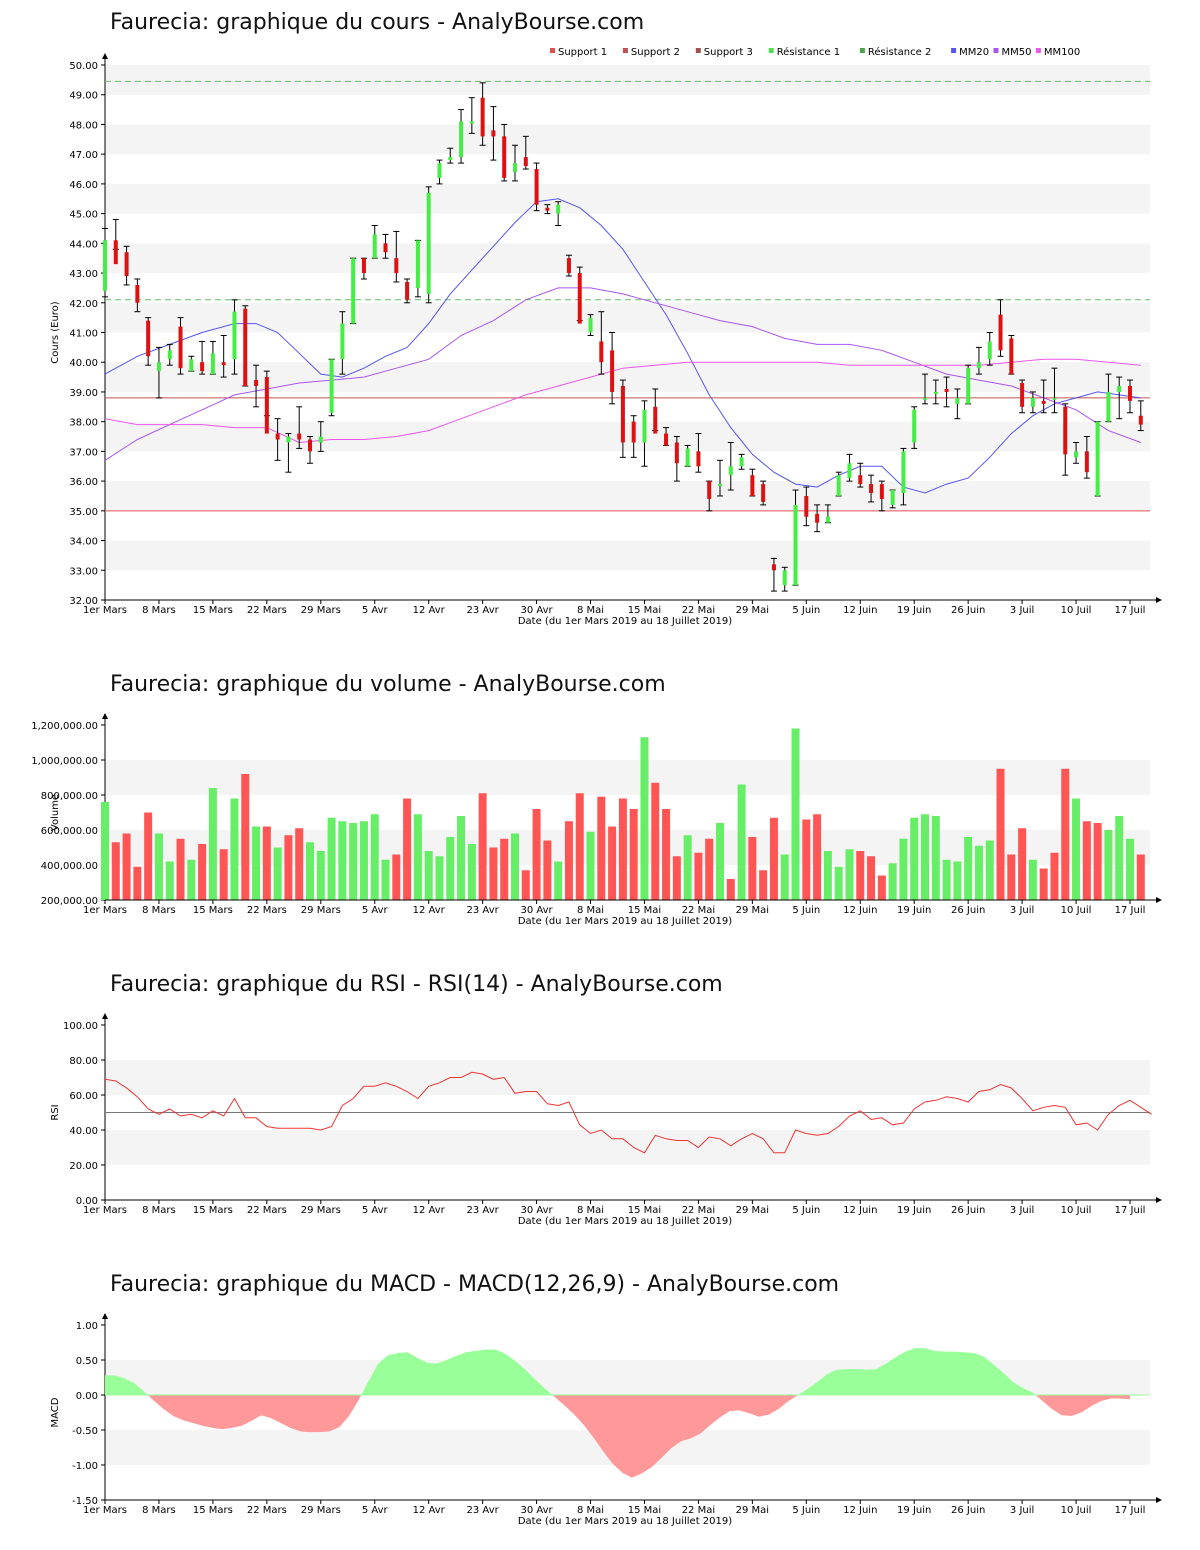 The width and height of the screenshot is (1200, 1550). I want to click on rsi-ytick-label: 20.00, so click(83, 1166).